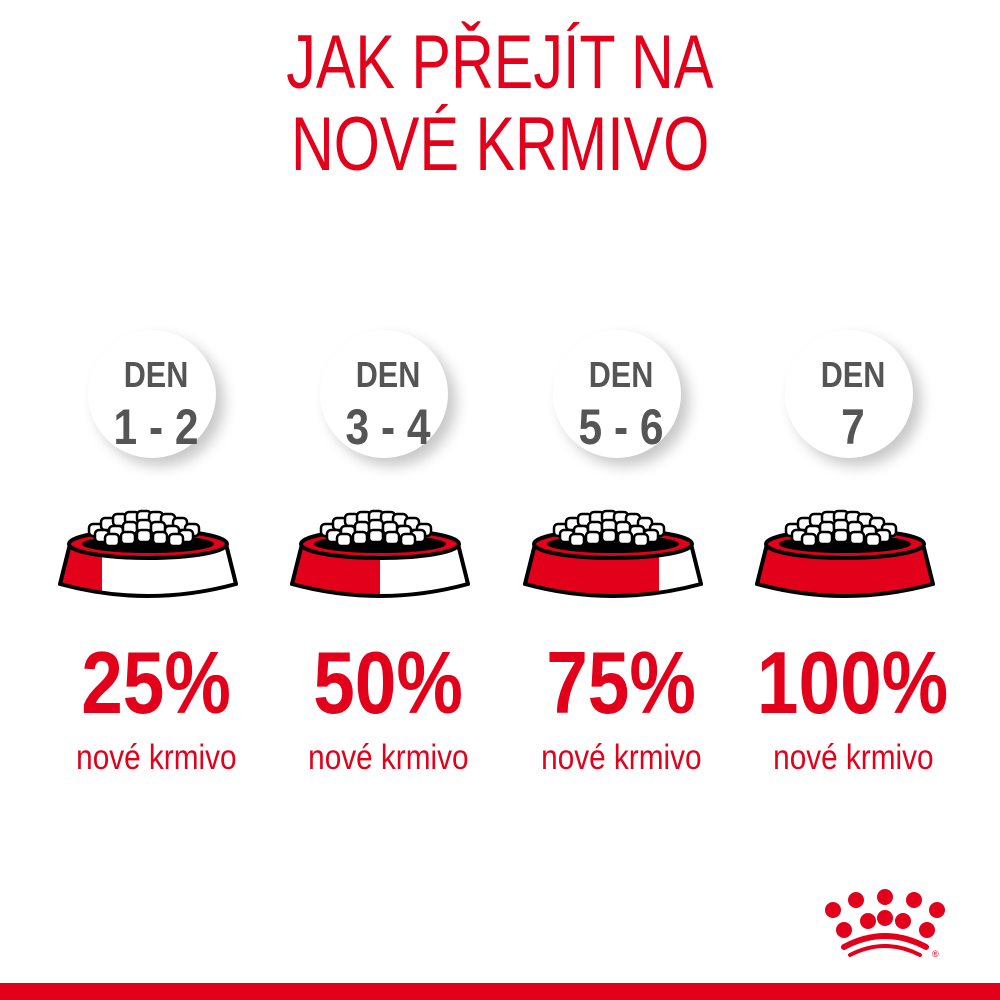  I want to click on day-range: 5 - 6, so click(621, 427).